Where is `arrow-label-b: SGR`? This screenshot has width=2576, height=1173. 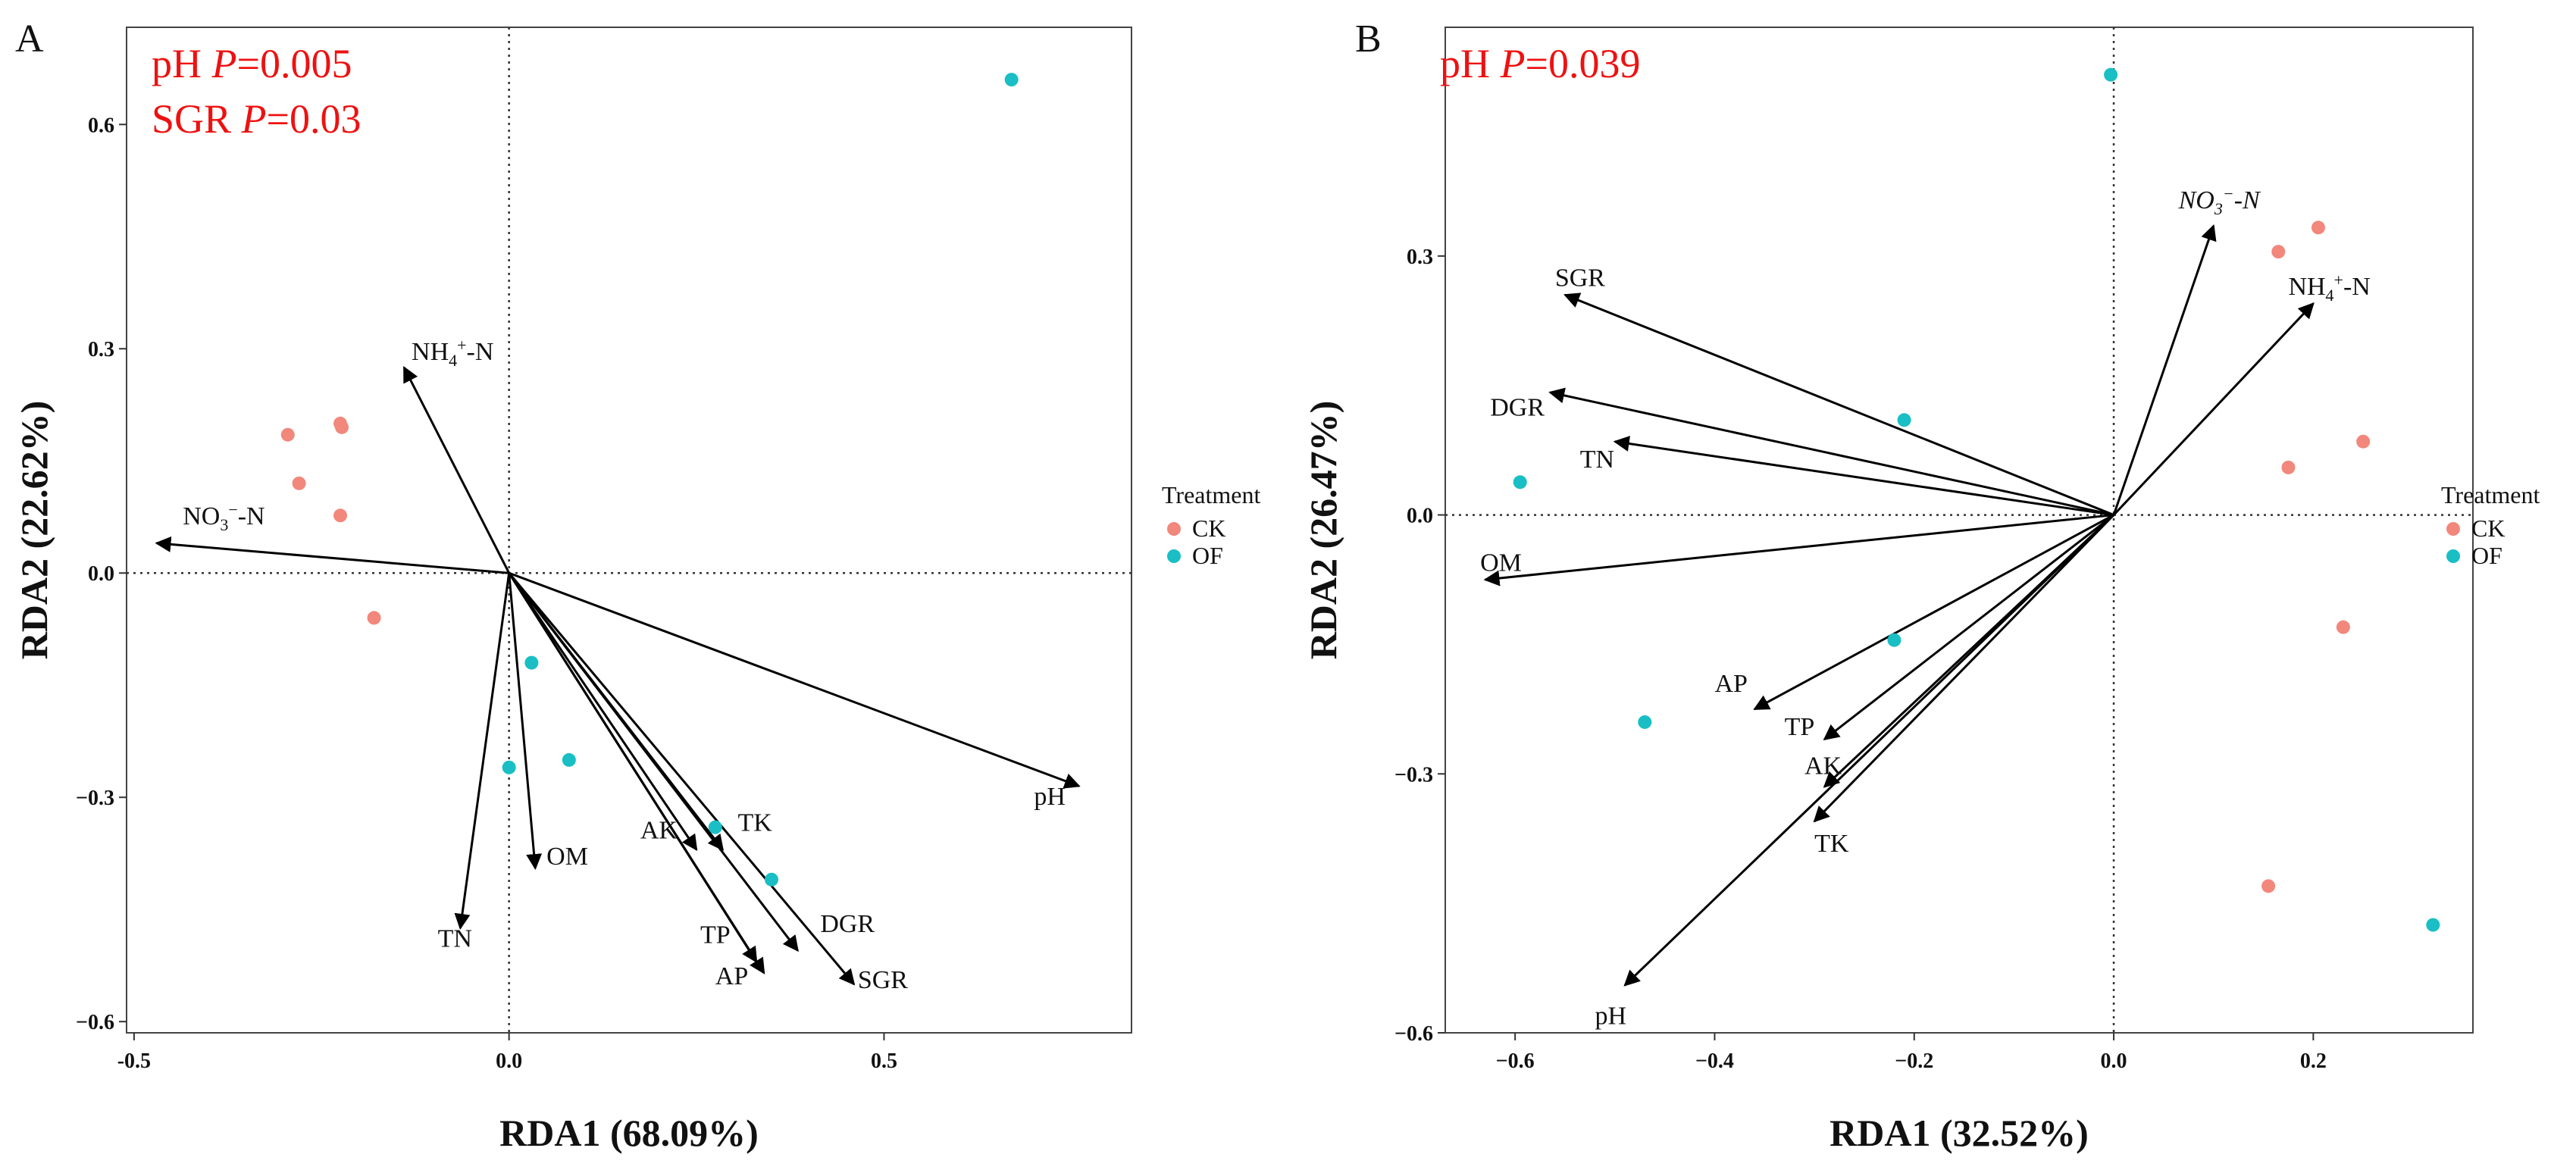
arrow-label-b: SGR is located at coordinates (1580, 278).